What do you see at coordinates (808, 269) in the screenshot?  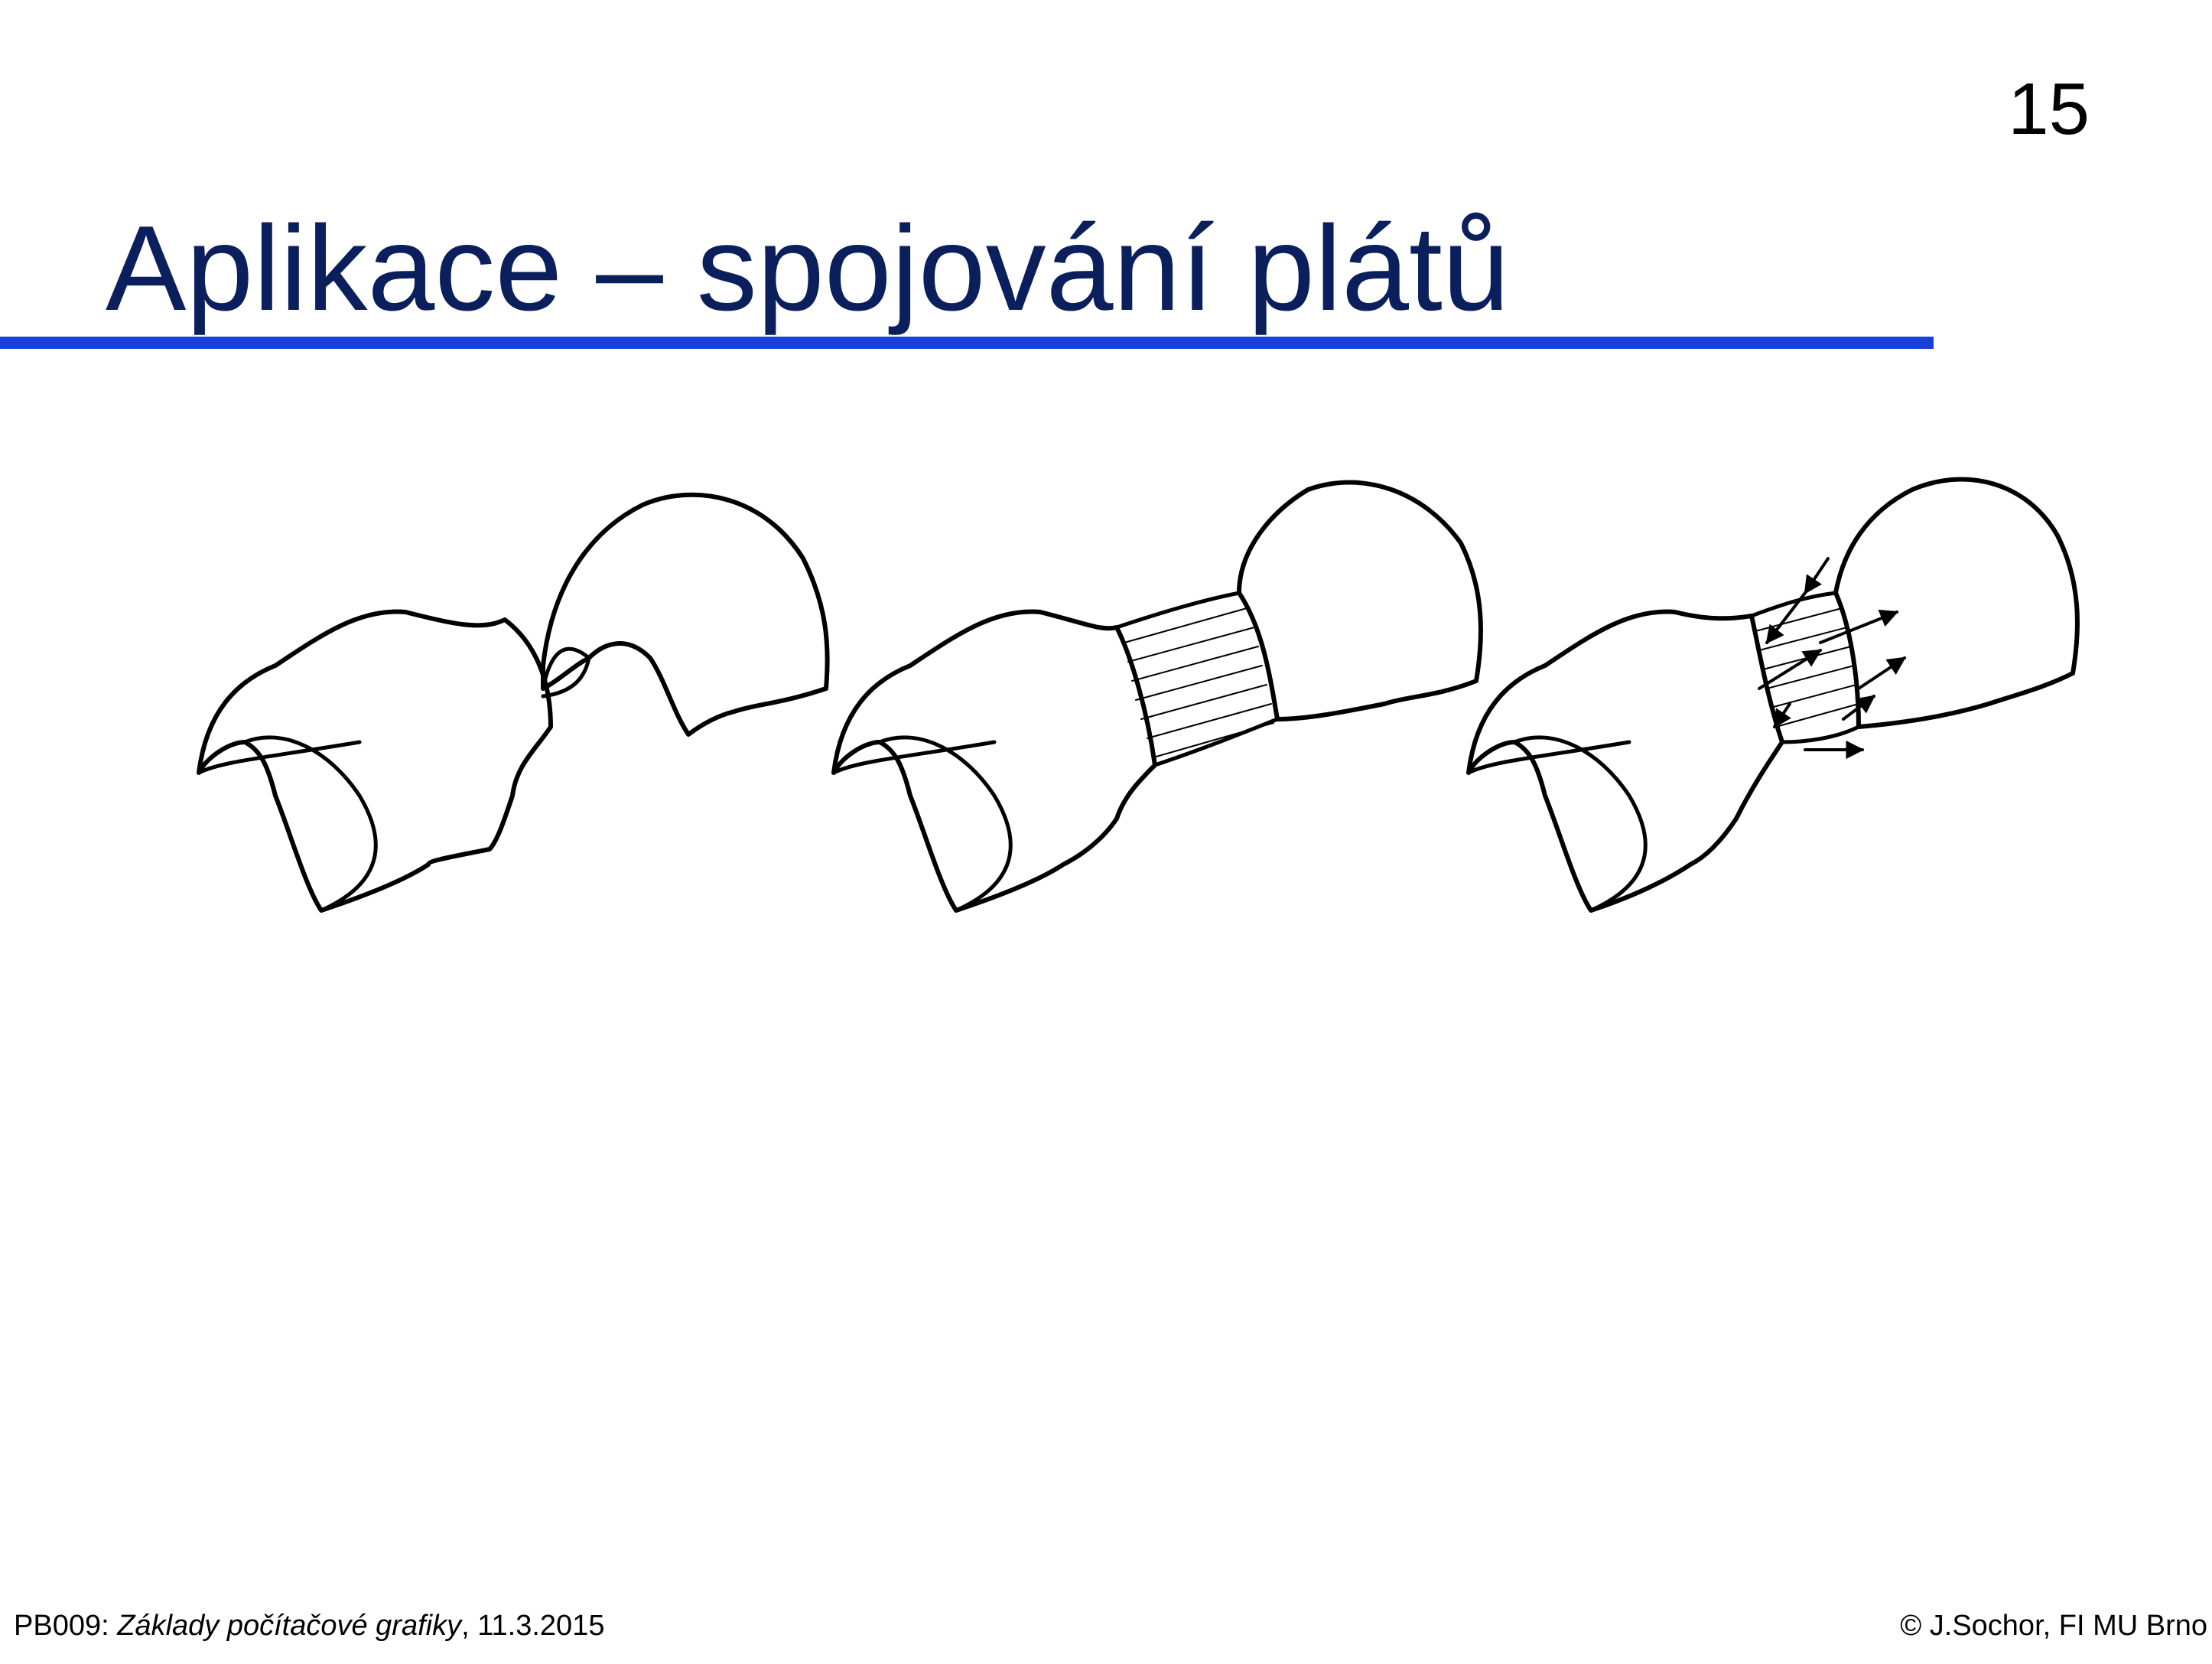 I see `slide-title: Aplikace – spojování plátů` at bounding box center [808, 269].